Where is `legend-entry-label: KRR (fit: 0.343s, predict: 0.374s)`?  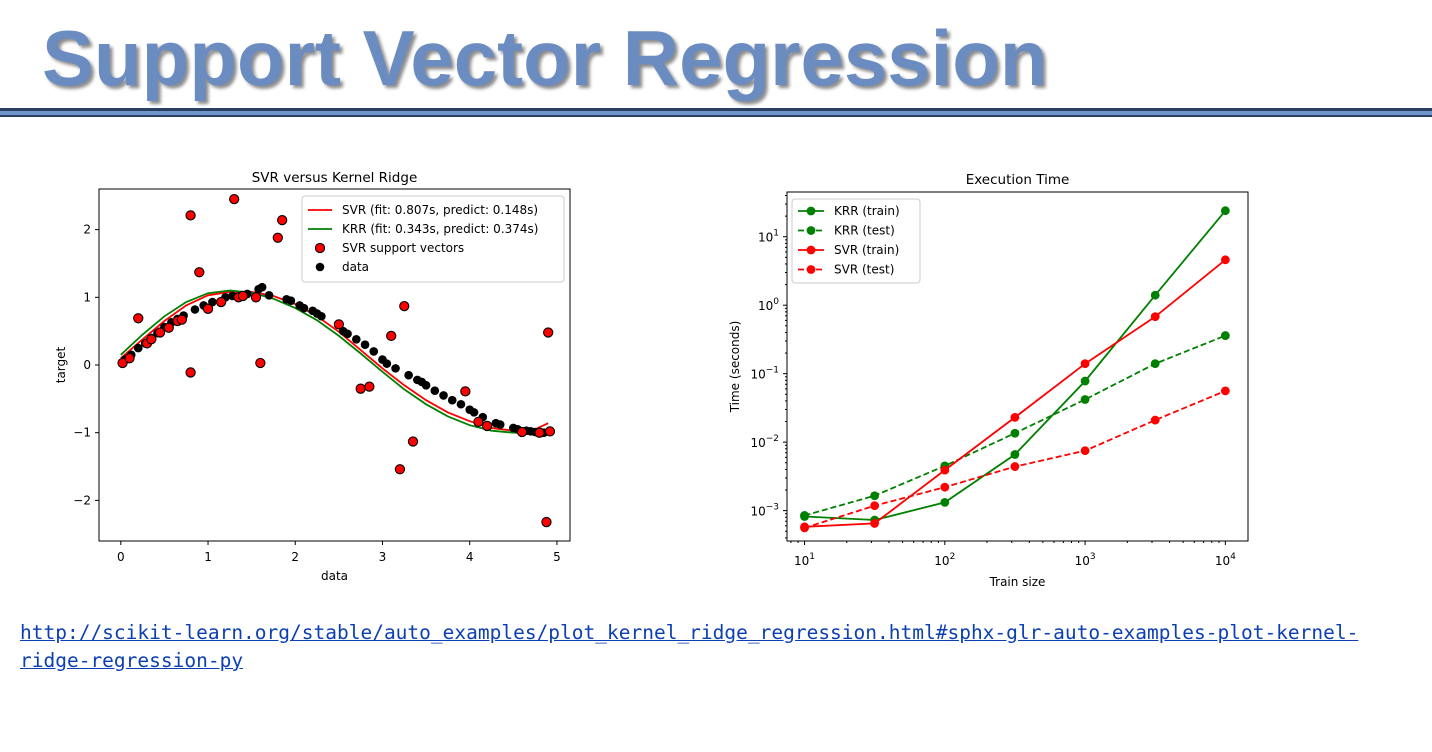
legend-entry-label: KRR (fit: 0.343s, predict: 0.374s) is located at coordinates (440, 229).